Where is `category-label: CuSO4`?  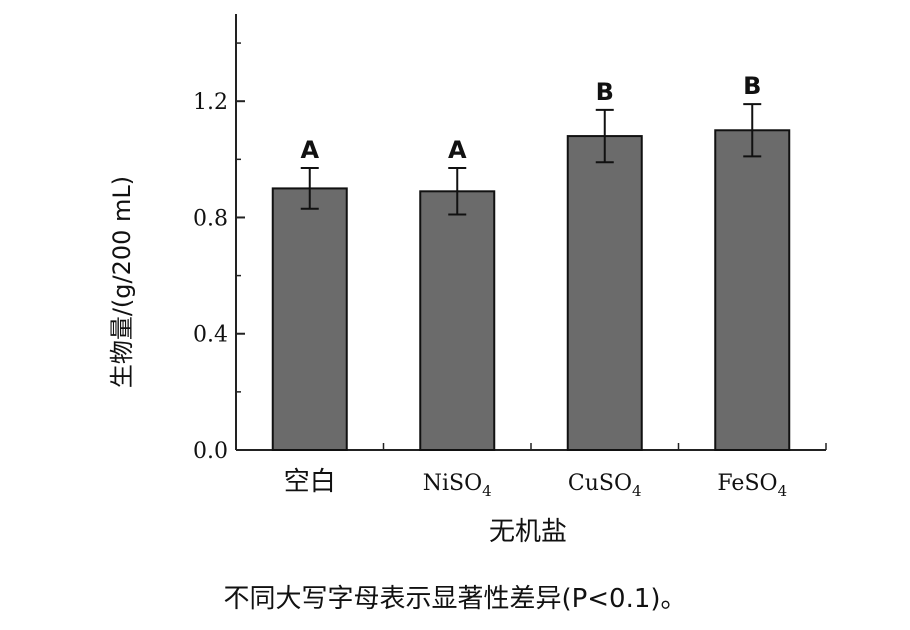 category-label: CuSO4 is located at coordinates (605, 485).